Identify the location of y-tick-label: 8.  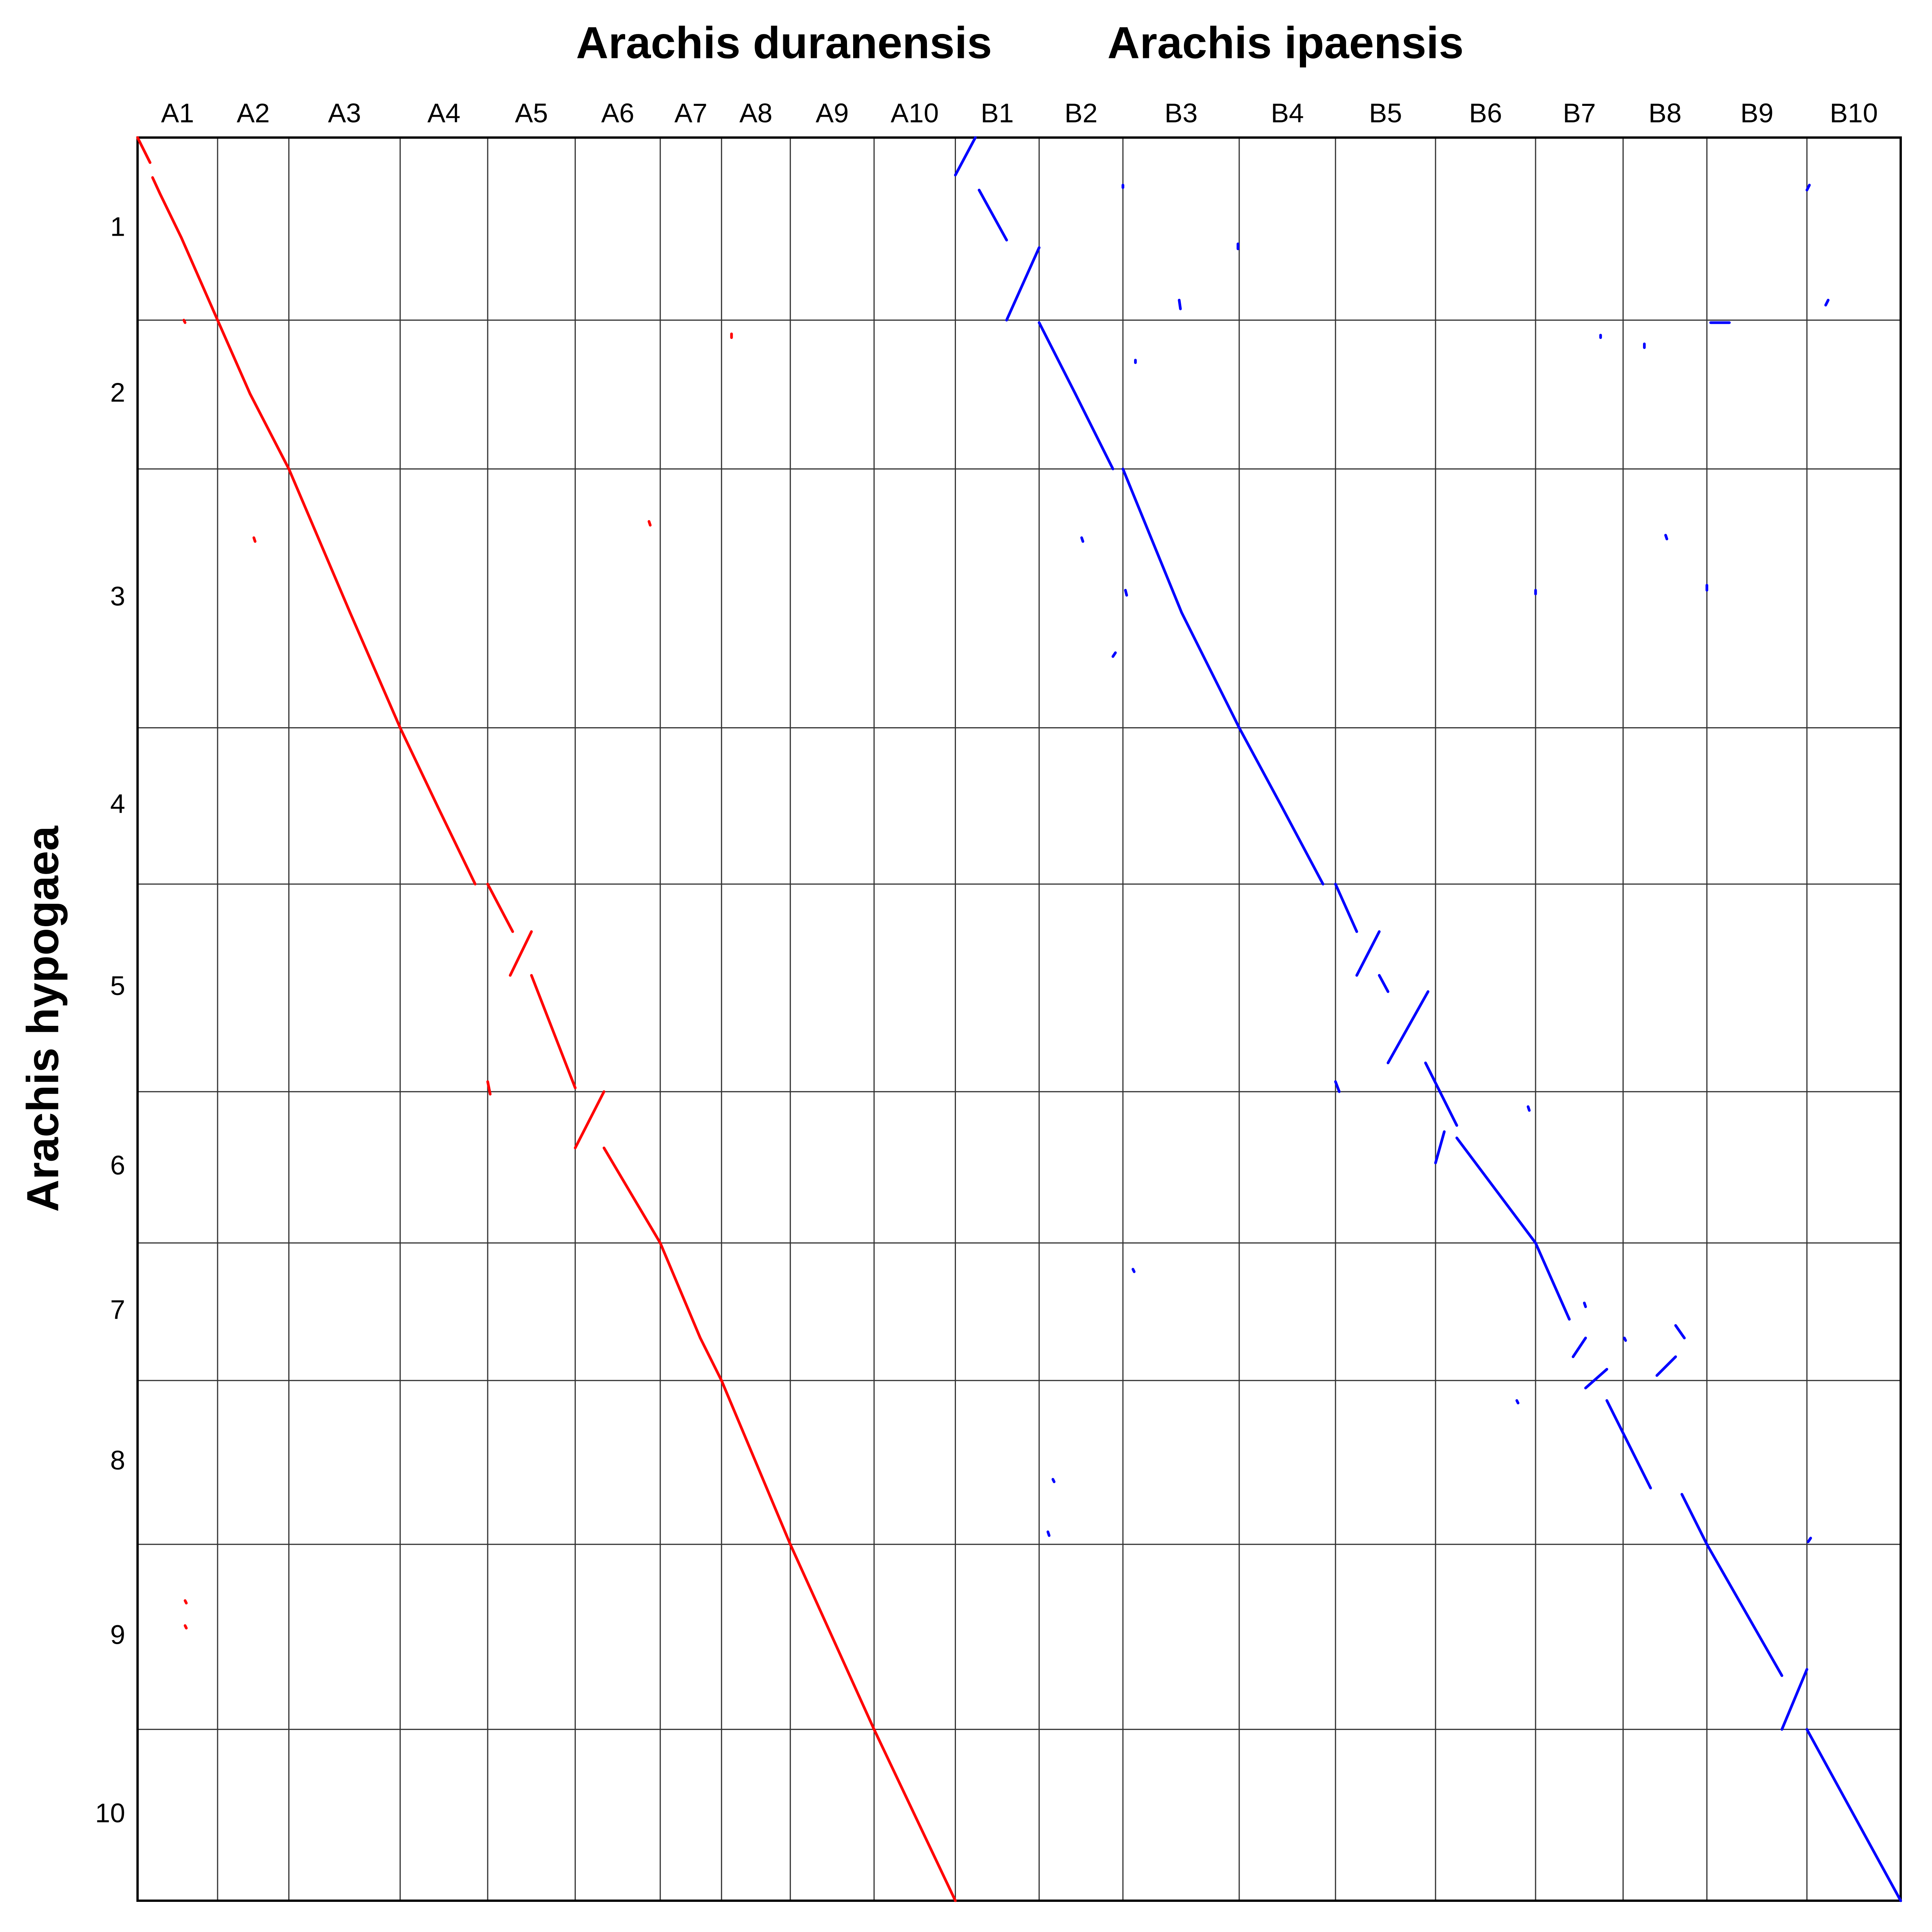
(118, 1460).